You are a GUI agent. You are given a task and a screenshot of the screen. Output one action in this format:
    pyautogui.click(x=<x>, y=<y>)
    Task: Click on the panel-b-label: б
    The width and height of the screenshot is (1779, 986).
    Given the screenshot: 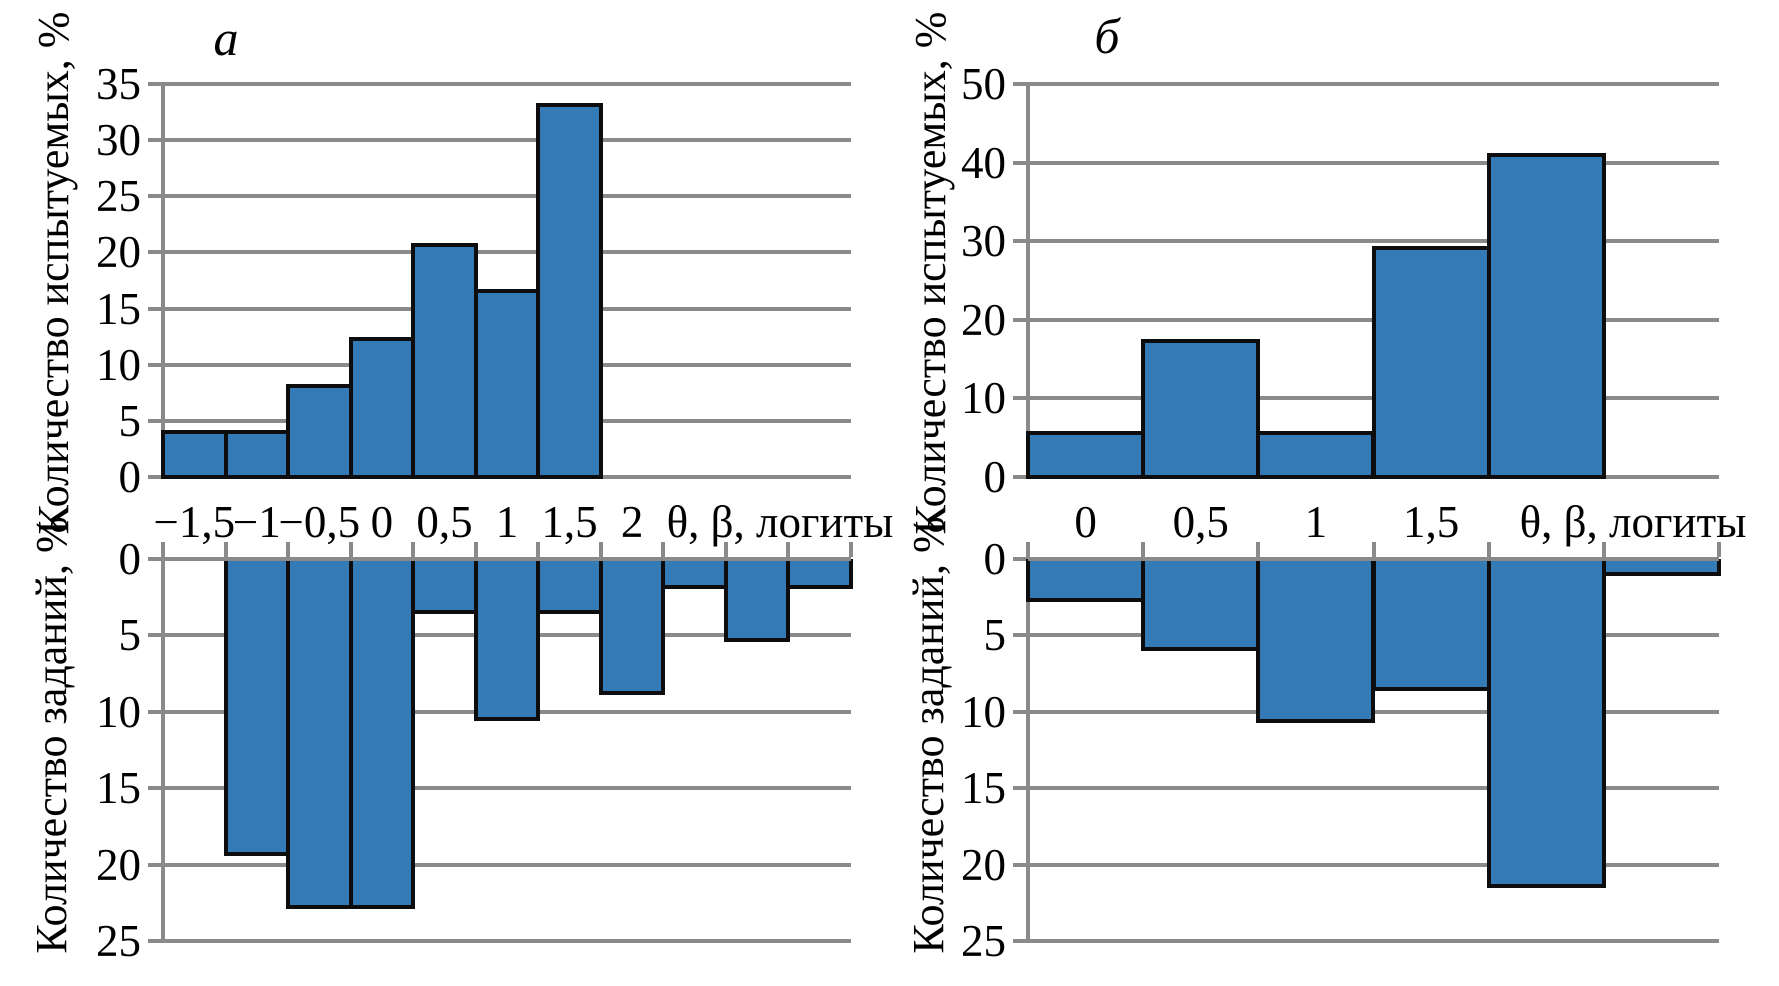 What is the action you would take?
    pyautogui.click(x=1107, y=36)
    